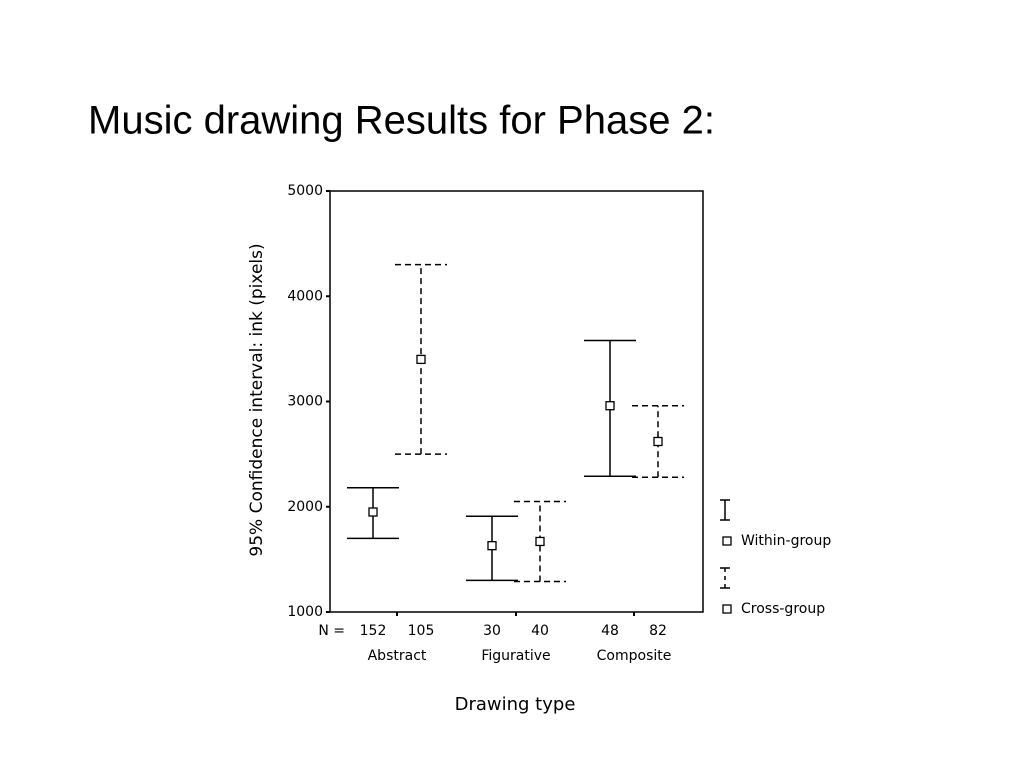 This screenshot has height=768, width=1024. Describe the element at coordinates (397, 656) in the screenshot. I see `x-tick-label: Abstract` at that location.